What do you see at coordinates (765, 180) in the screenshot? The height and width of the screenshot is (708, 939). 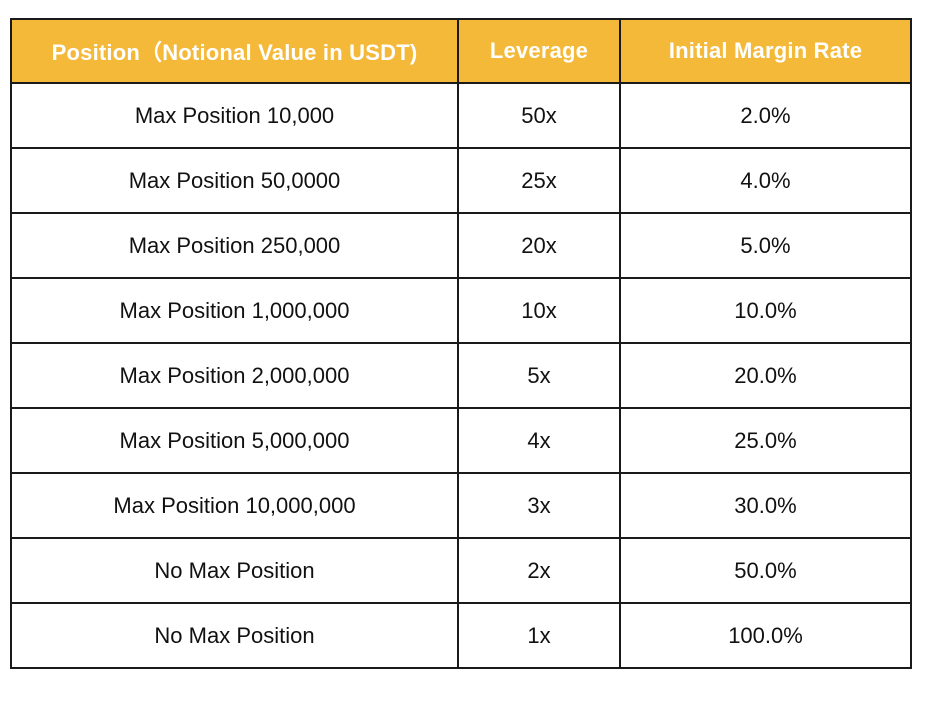 I see `cell-margin-rate: 4.0%` at bounding box center [765, 180].